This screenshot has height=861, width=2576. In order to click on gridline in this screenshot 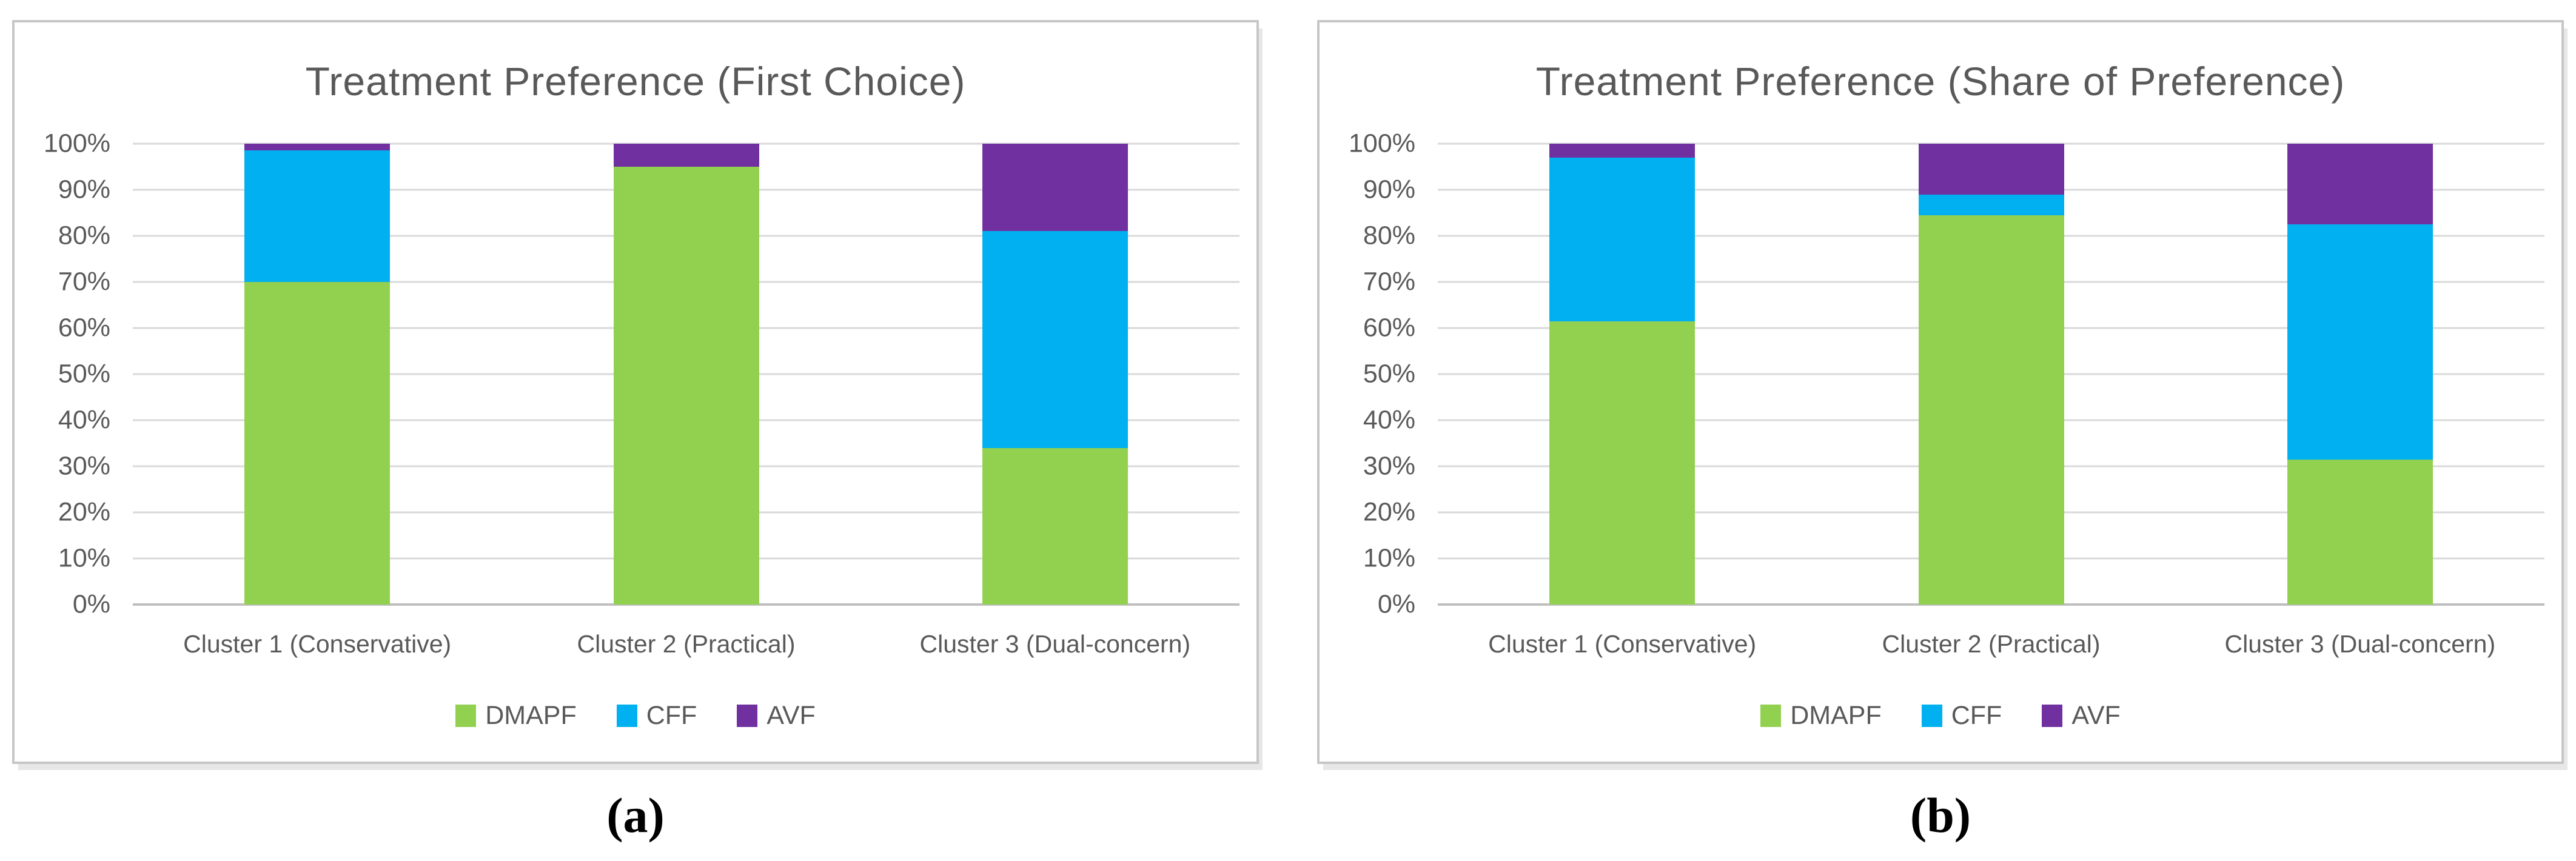, I will do `click(1991, 143)`.